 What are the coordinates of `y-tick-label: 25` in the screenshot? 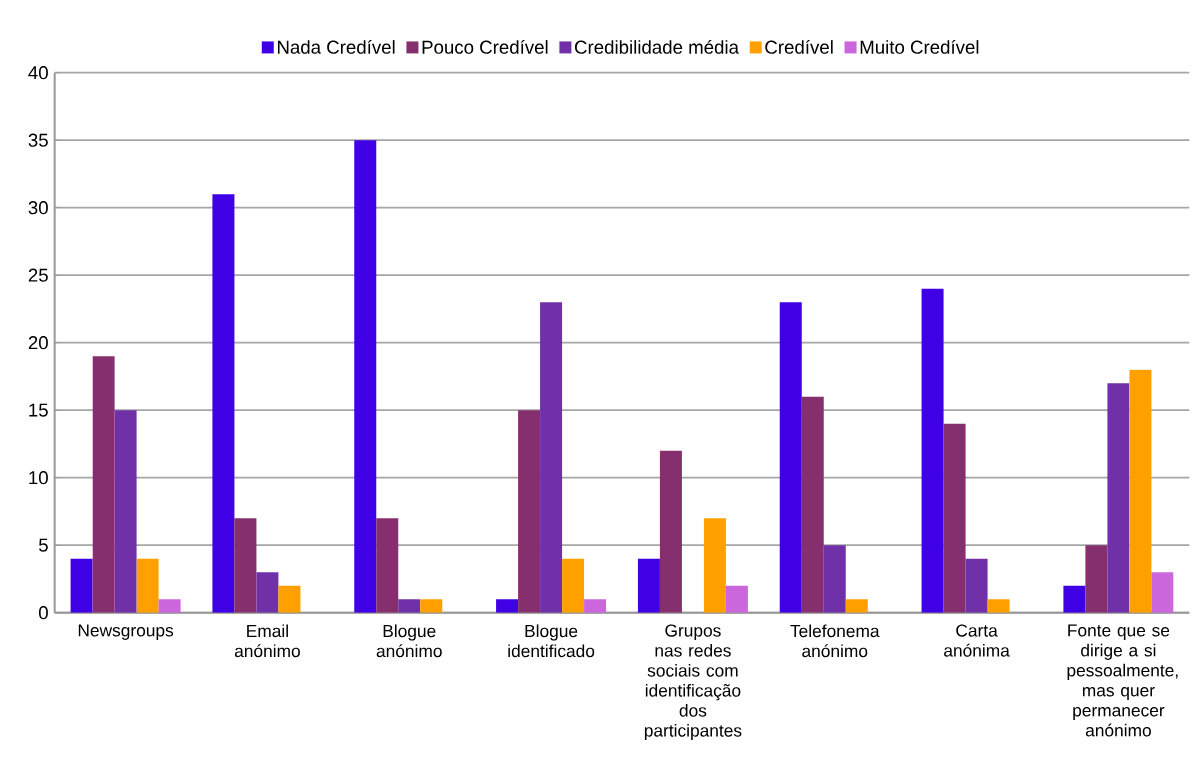 It's located at (38, 275).